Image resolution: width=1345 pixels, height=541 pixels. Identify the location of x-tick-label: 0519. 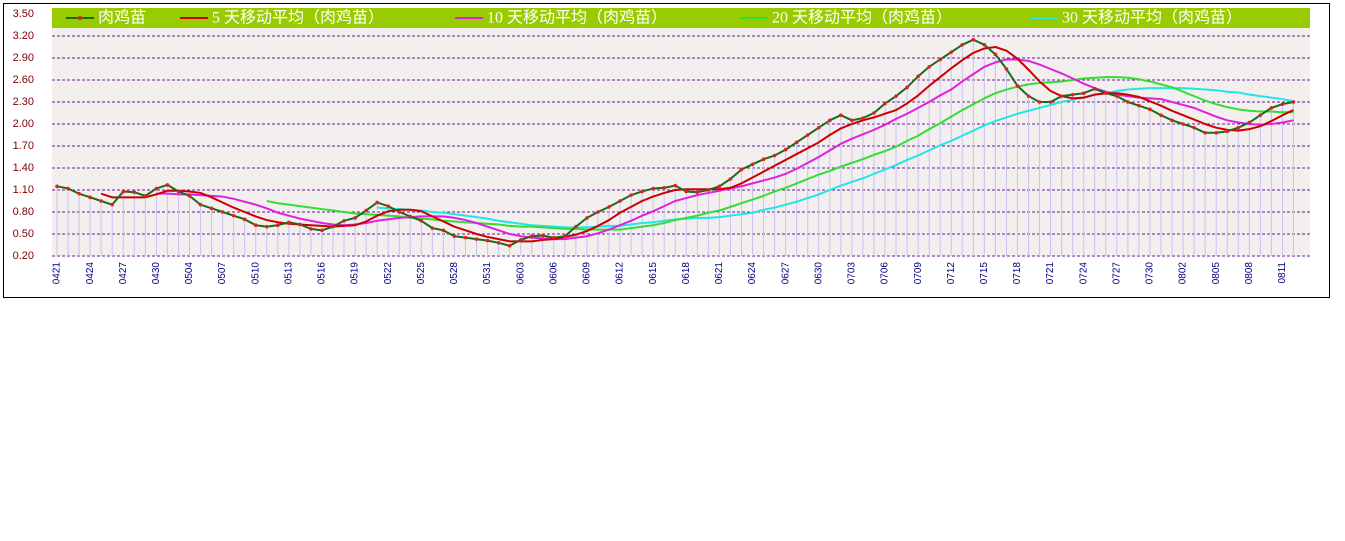
(355, 273).